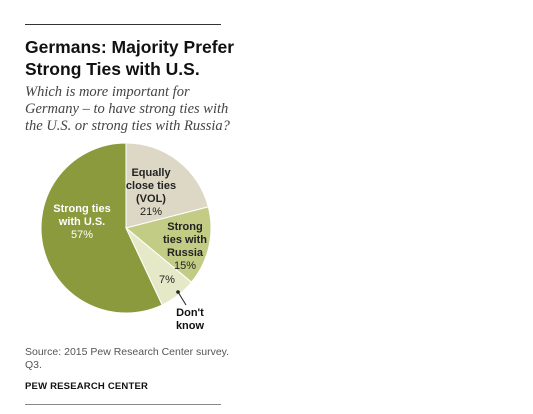 This screenshot has width=533, height=414. What do you see at coordinates (123, 404) in the screenshot?
I see `bottom-rule` at bounding box center [123, 404].